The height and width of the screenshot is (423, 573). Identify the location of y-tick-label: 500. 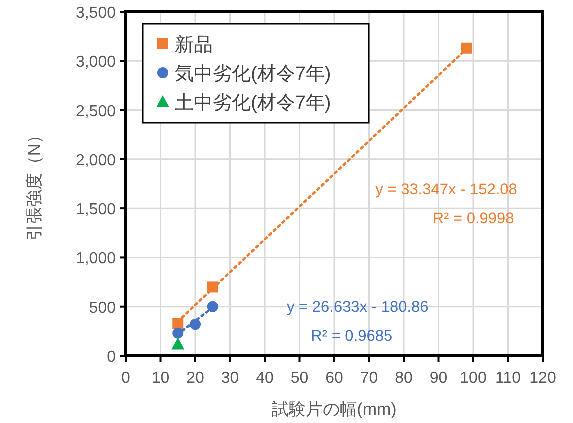
(102, 308).